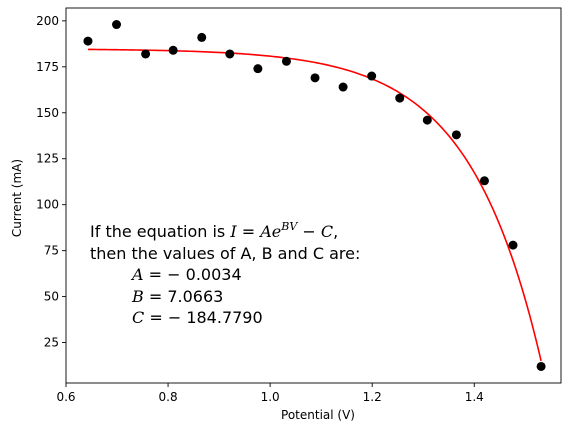 The height and width of the screenshot is (437, 571). What do you see at coordinates (17, 198) in the screenshot?
I see `y-axis-label: Current (mA)` at bounding box center [17, 198].